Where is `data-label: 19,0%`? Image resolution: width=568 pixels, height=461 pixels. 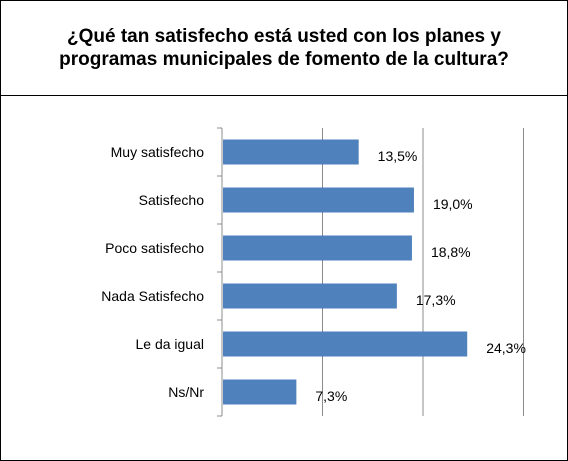 data-label: 19,0% is located at coordinates (453, 204).